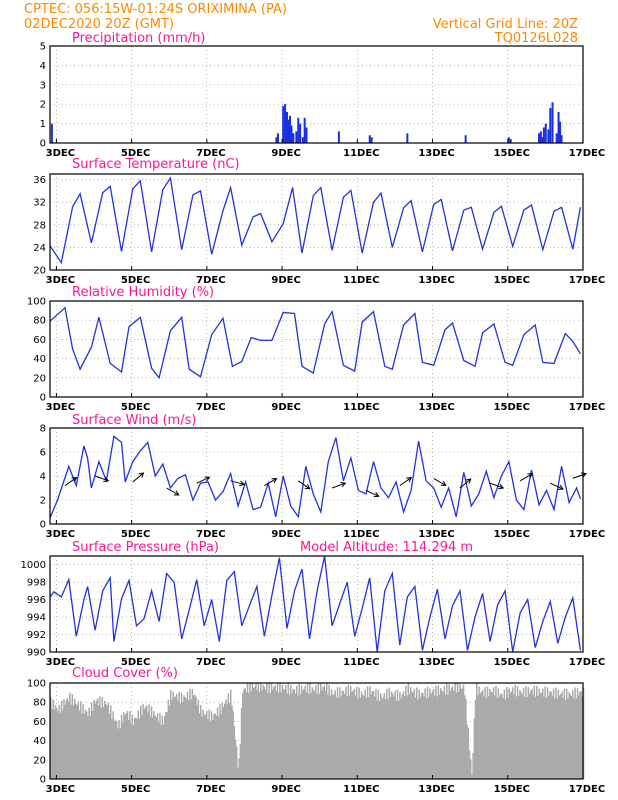 This screenshot has width=618, height=800. I want to click on rh-xtick-label: 9DEC, so click(285, 407).